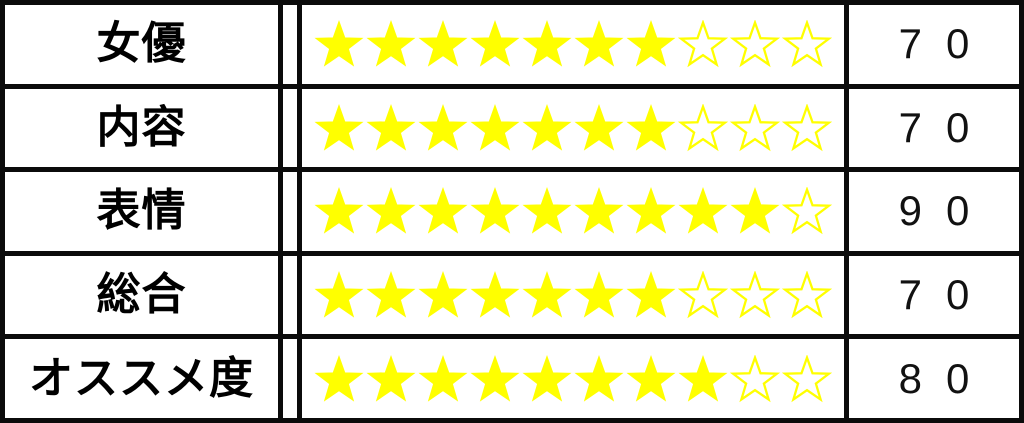 This screenshot has height=423, width=1024. I want to click on row-label: 女優, so click(141, 44).